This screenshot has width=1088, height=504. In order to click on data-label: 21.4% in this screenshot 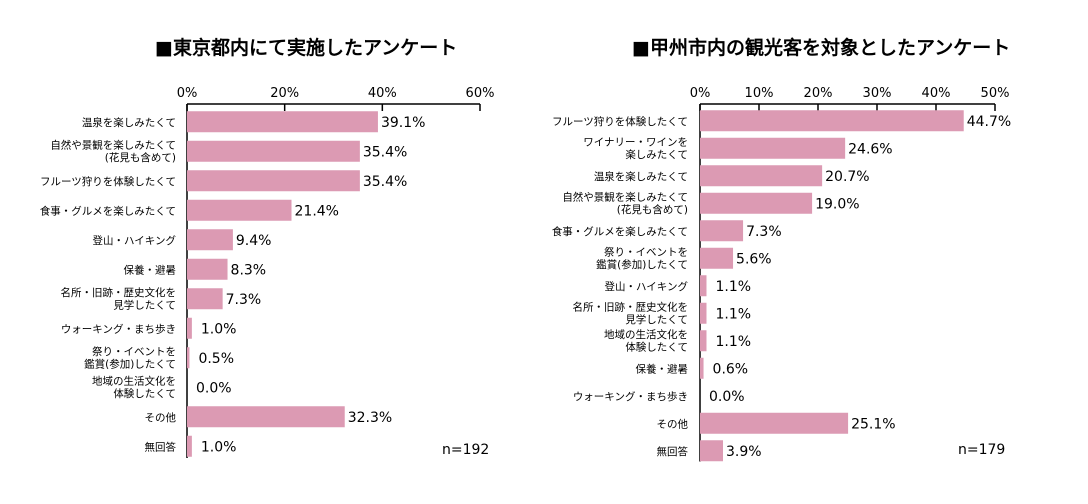, I will do `click(317, 211)`.